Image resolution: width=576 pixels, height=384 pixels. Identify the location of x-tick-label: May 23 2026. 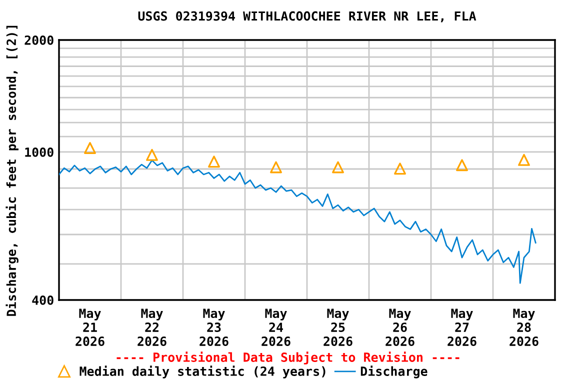
(214, 327).